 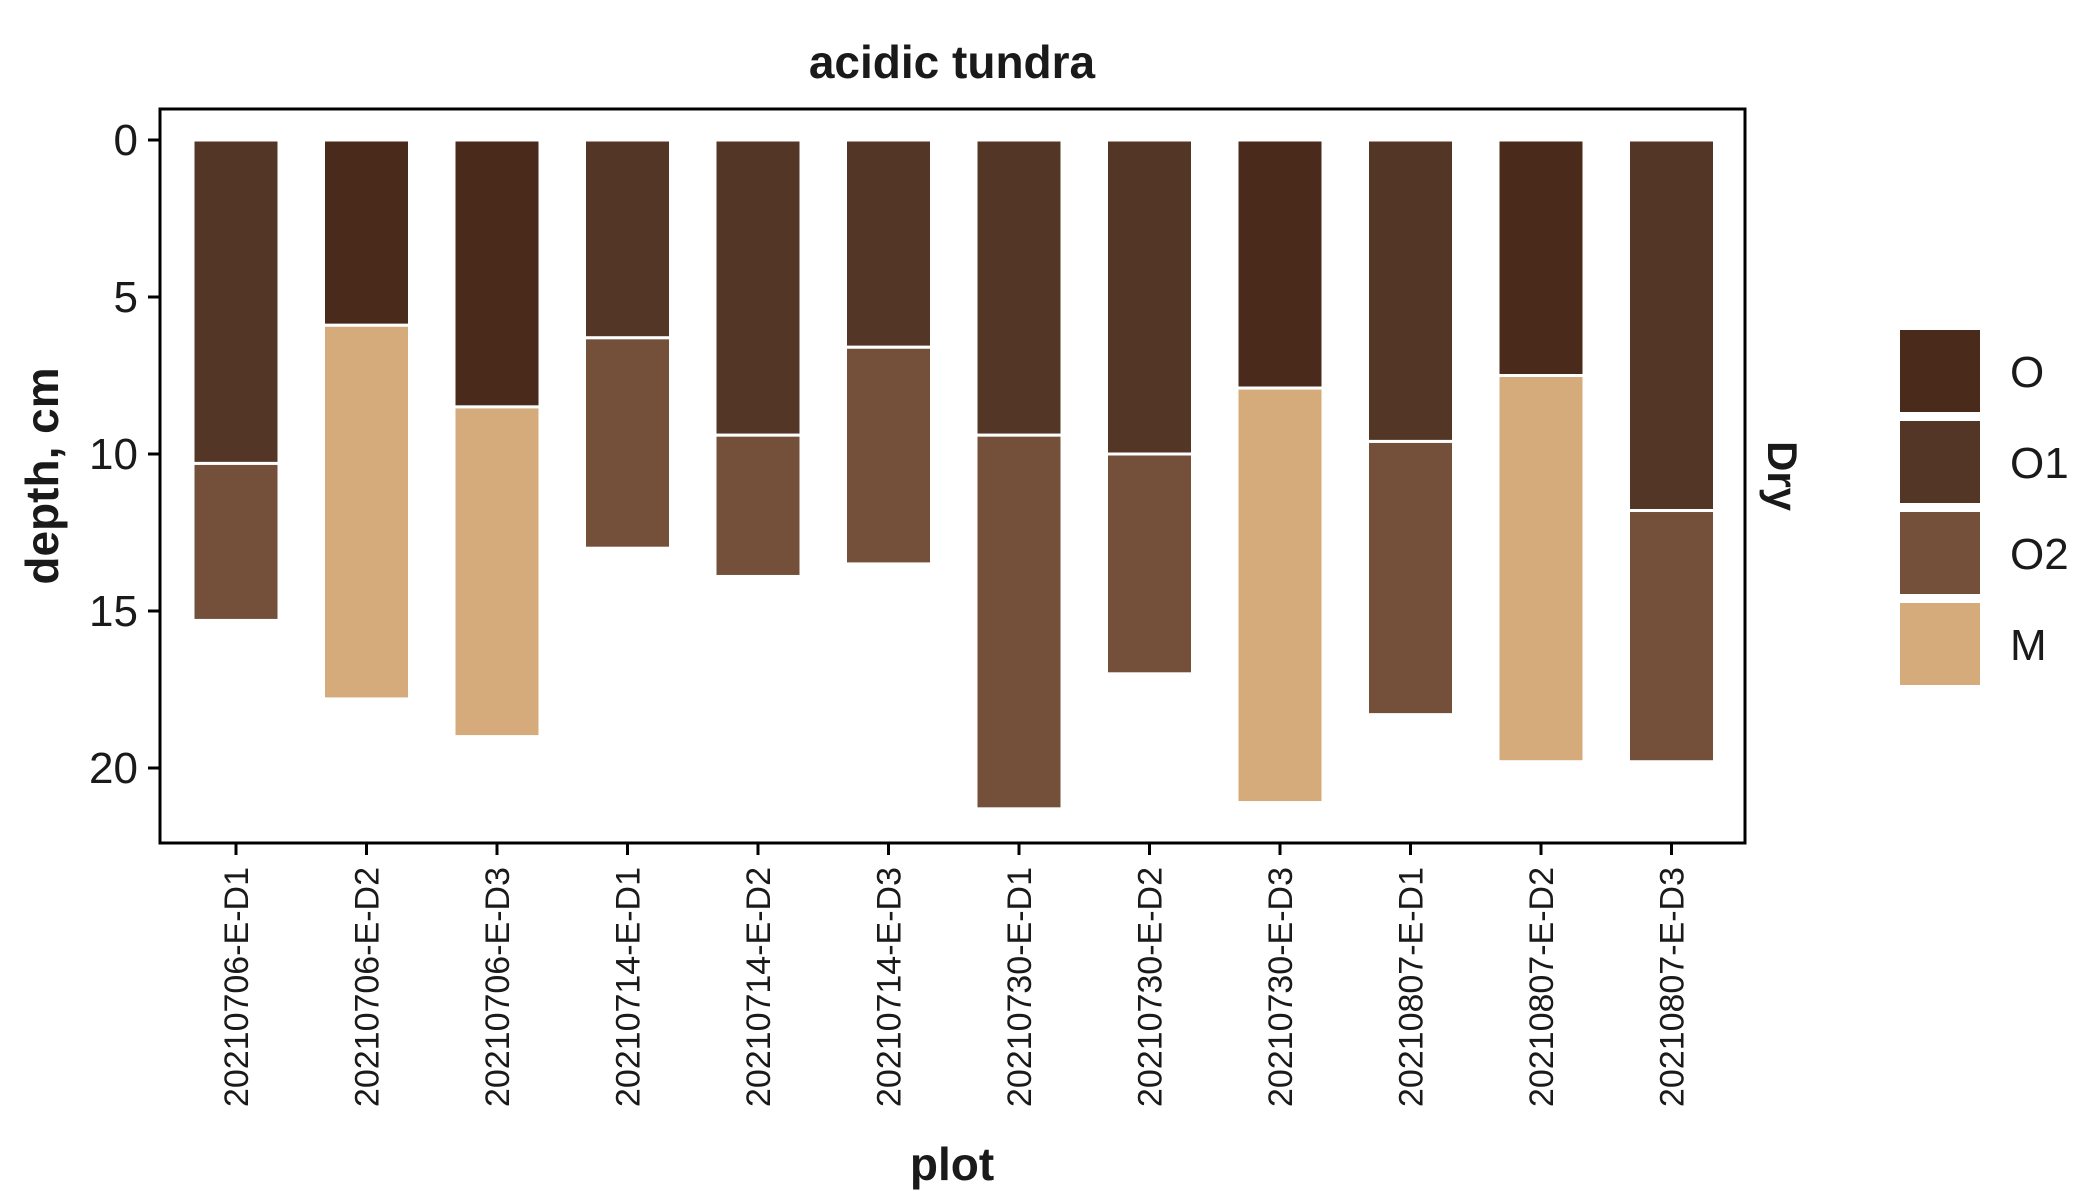 I want to click on bar-o2-20210714-E-D3, so click(x=888, y=455).